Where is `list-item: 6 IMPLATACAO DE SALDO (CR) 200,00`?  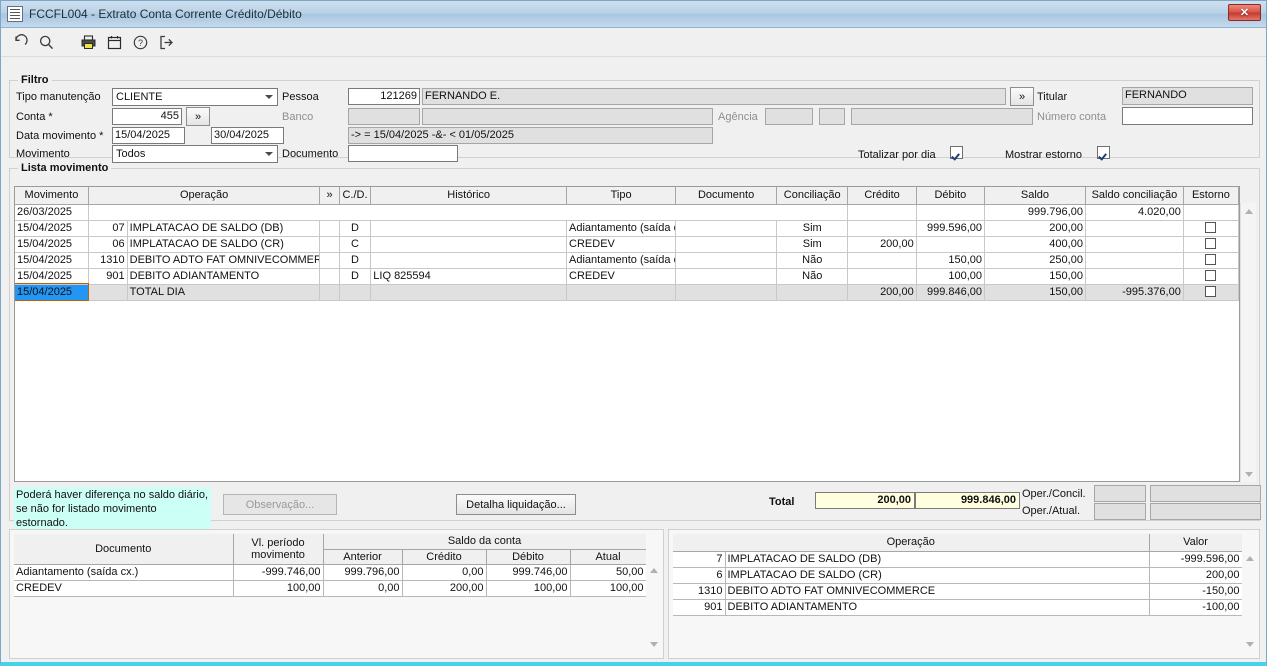 list-item: 6 IMPLATACAO DE SALDO (CR) 200,00 is located at coordinates (957, 575).